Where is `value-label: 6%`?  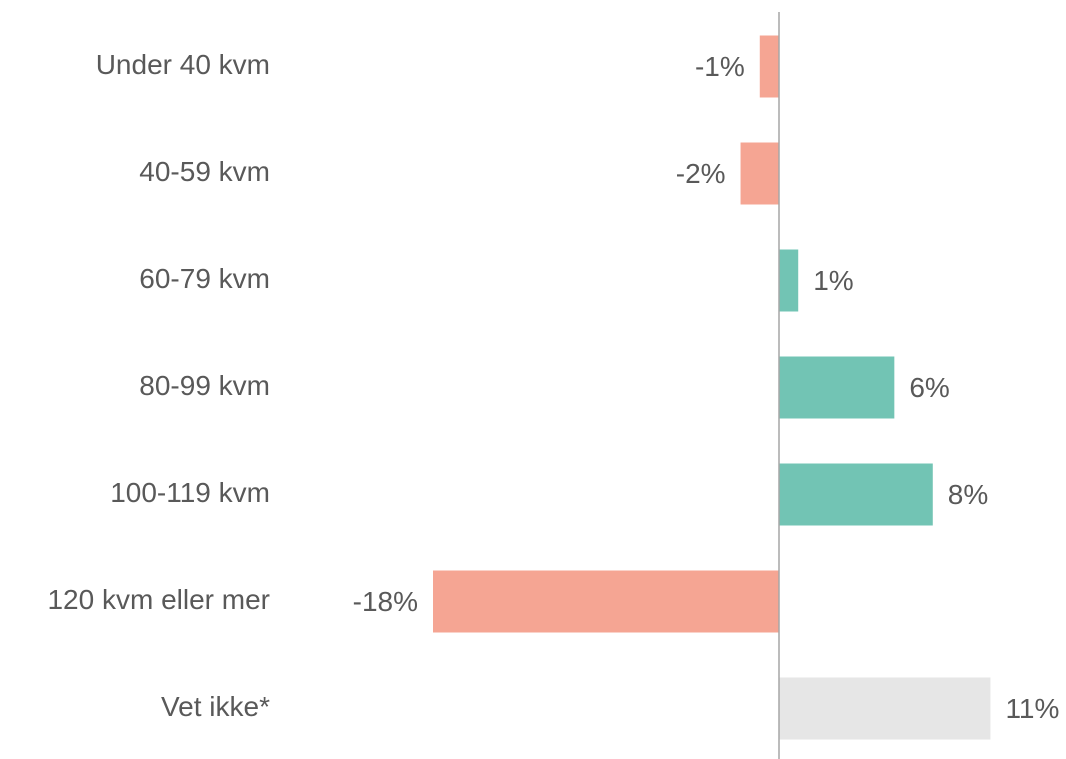 value-label: 6% is located at coordinates (929, 387).